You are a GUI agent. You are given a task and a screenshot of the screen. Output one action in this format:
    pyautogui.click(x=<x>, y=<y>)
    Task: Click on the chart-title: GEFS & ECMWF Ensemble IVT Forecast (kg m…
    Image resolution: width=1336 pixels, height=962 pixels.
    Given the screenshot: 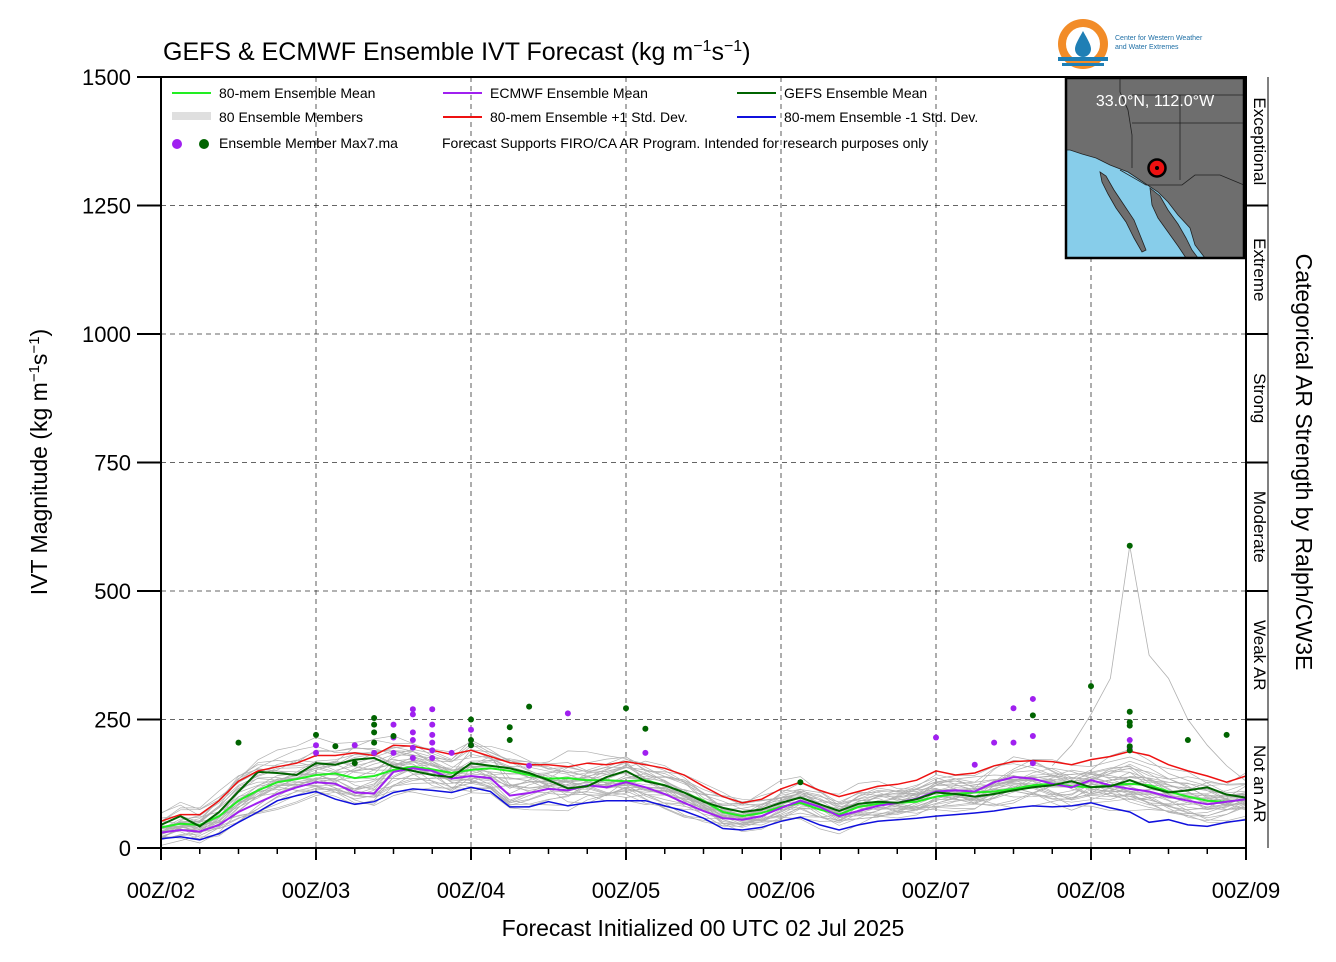 What is the action you would take?
    pyautogui.click(x=457, y=52)
    